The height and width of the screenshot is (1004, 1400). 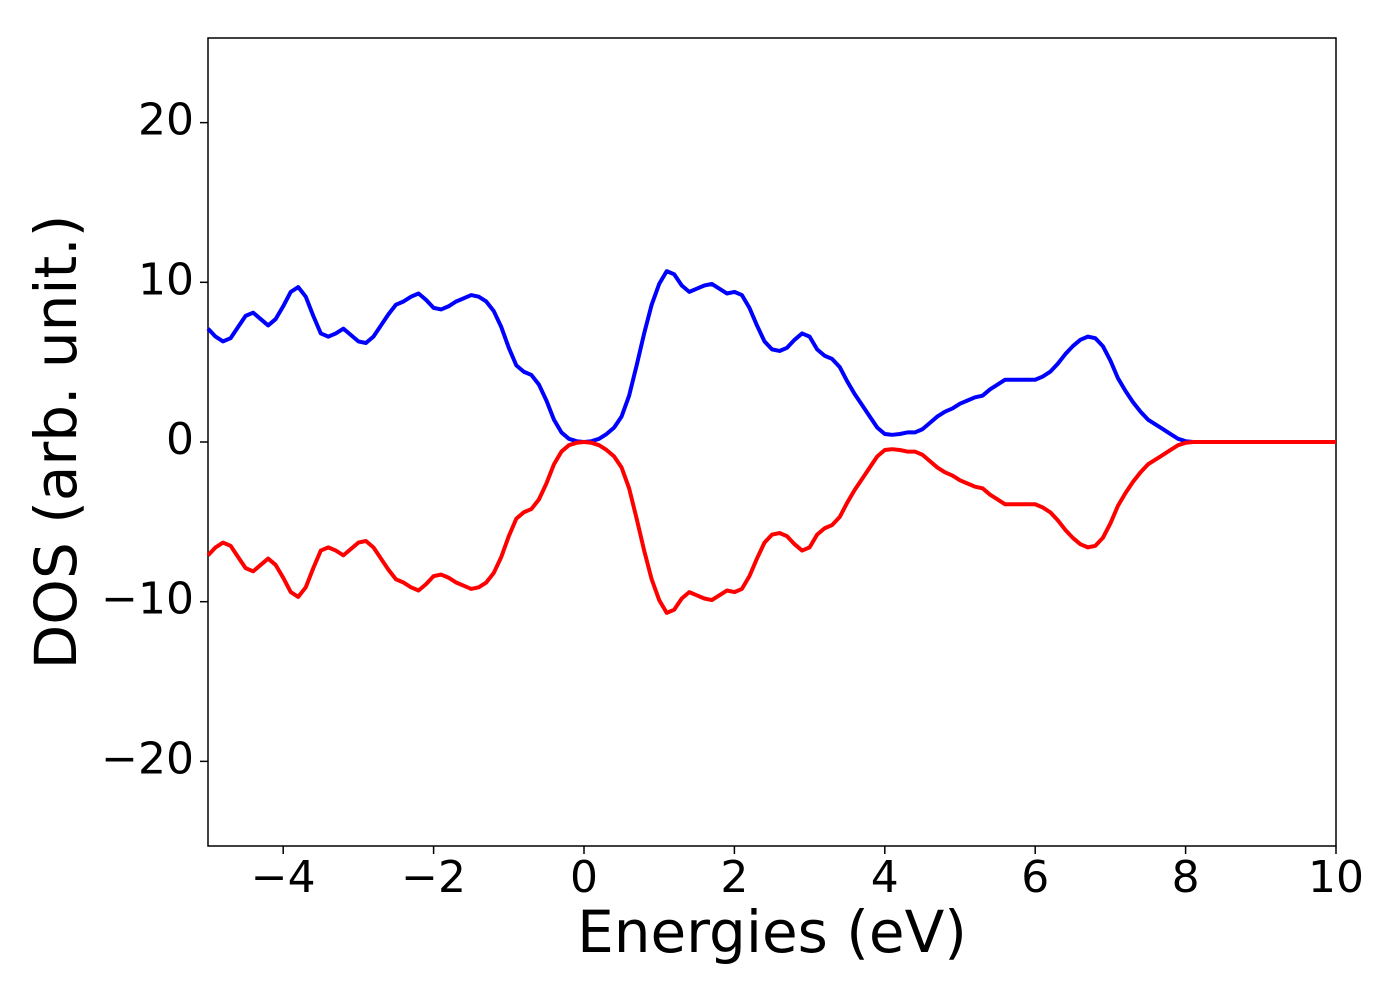 I want to click on y-tick-label: −20, so click(x=147, y=758).